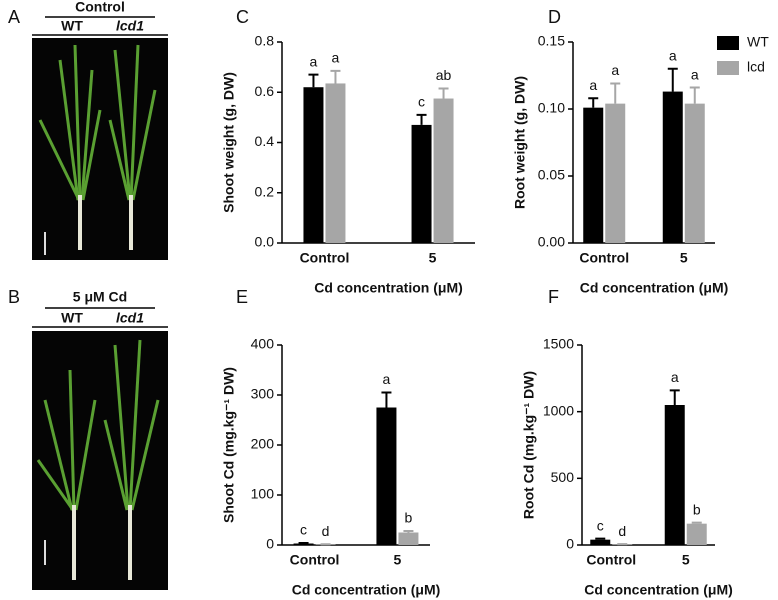 The image size is (778, 600). I want to click on y-tick-label: 0.8, so click(265, 41).